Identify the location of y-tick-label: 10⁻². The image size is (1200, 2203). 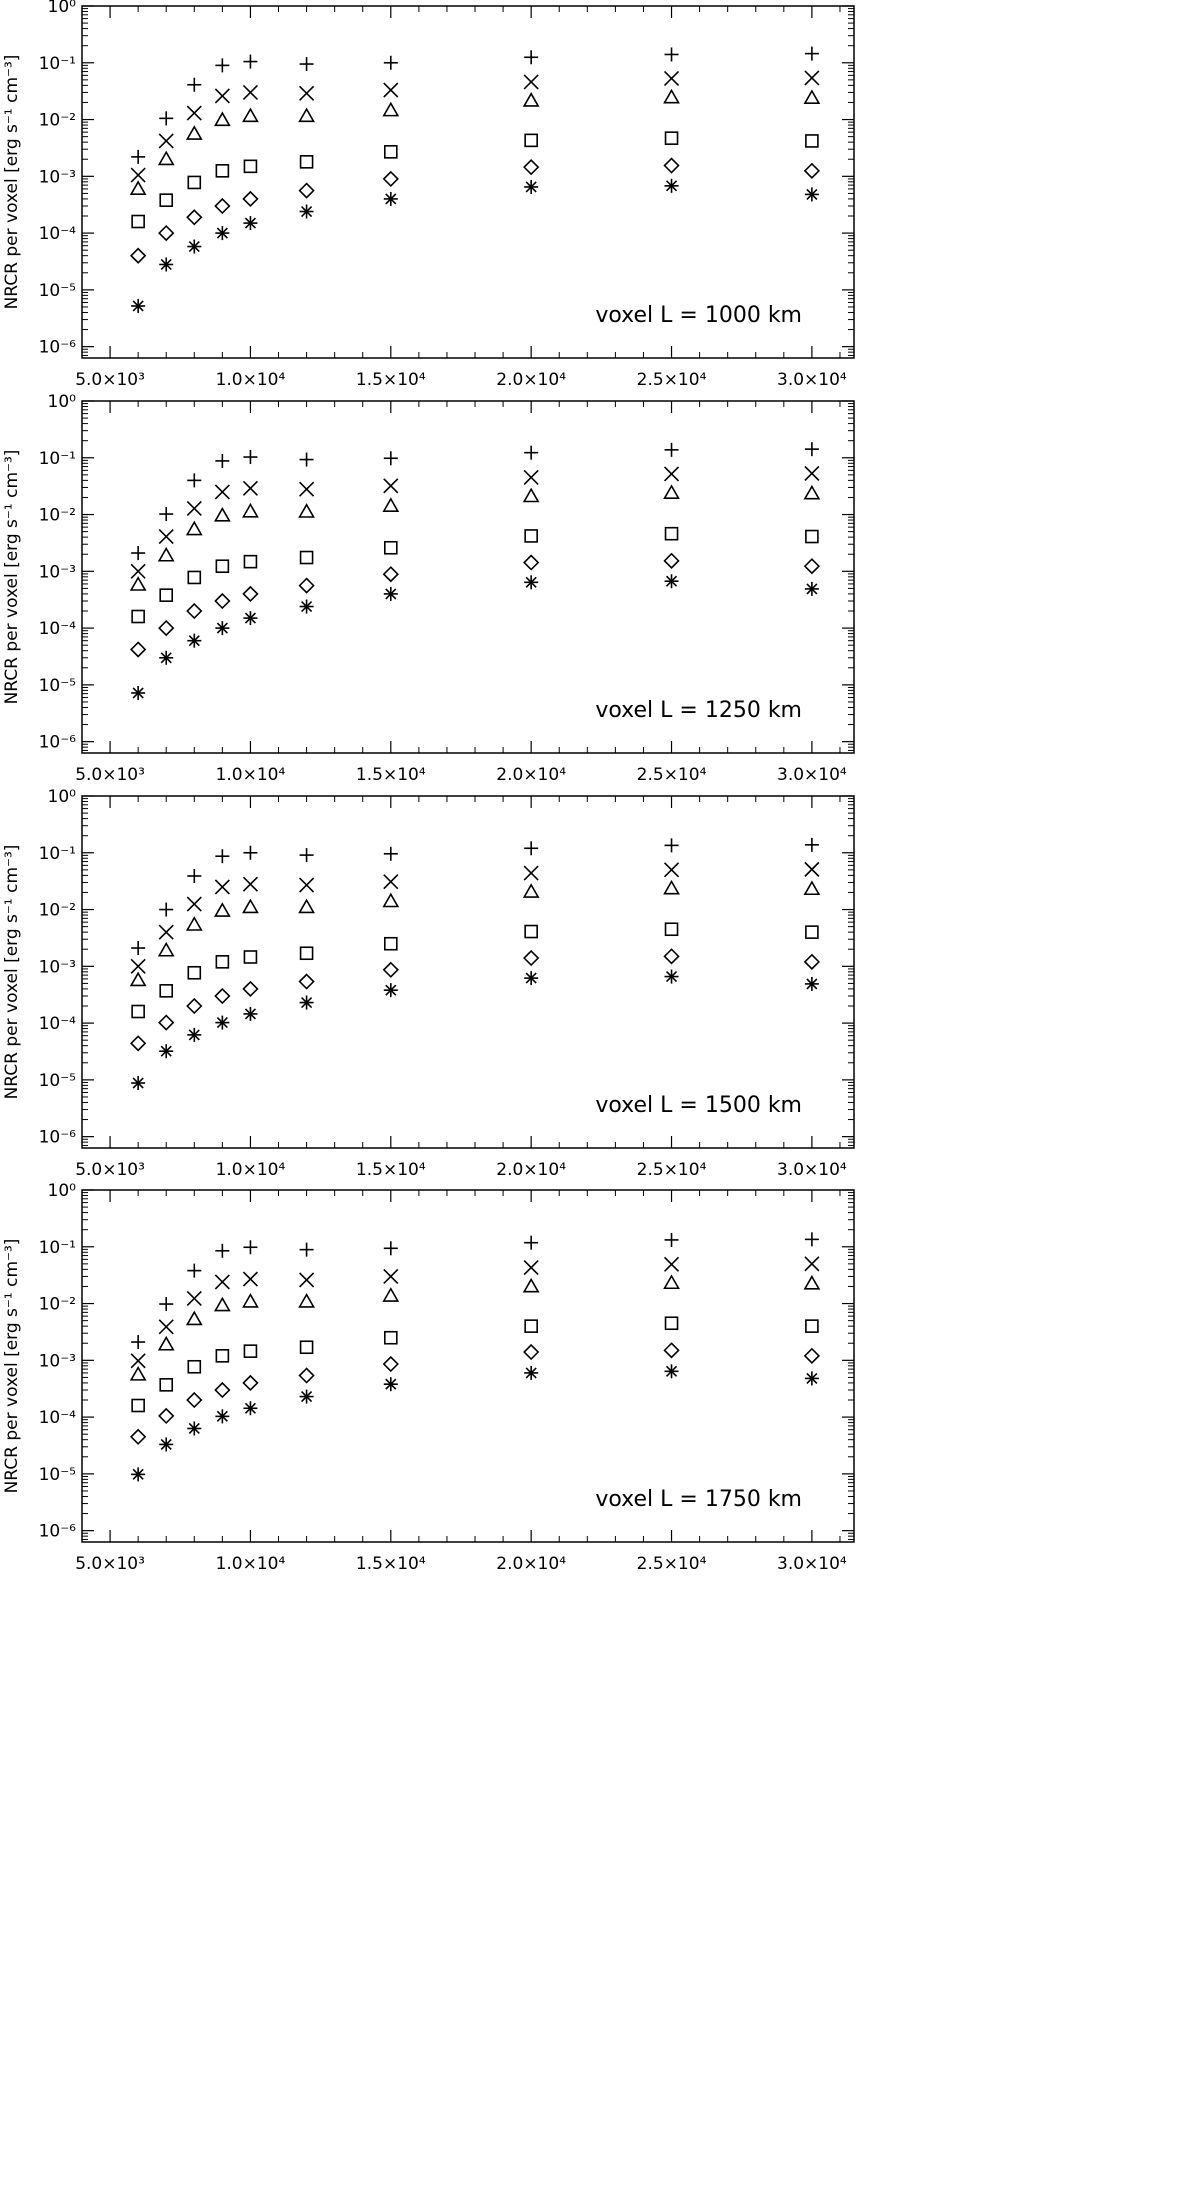
(57, 1305).